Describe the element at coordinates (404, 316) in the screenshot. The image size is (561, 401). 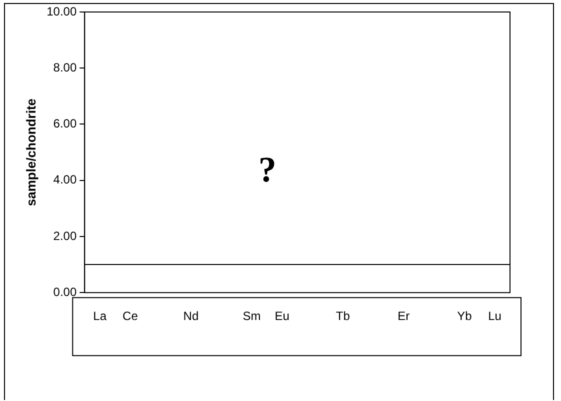
I see `x-tick-label: Er` at that location.